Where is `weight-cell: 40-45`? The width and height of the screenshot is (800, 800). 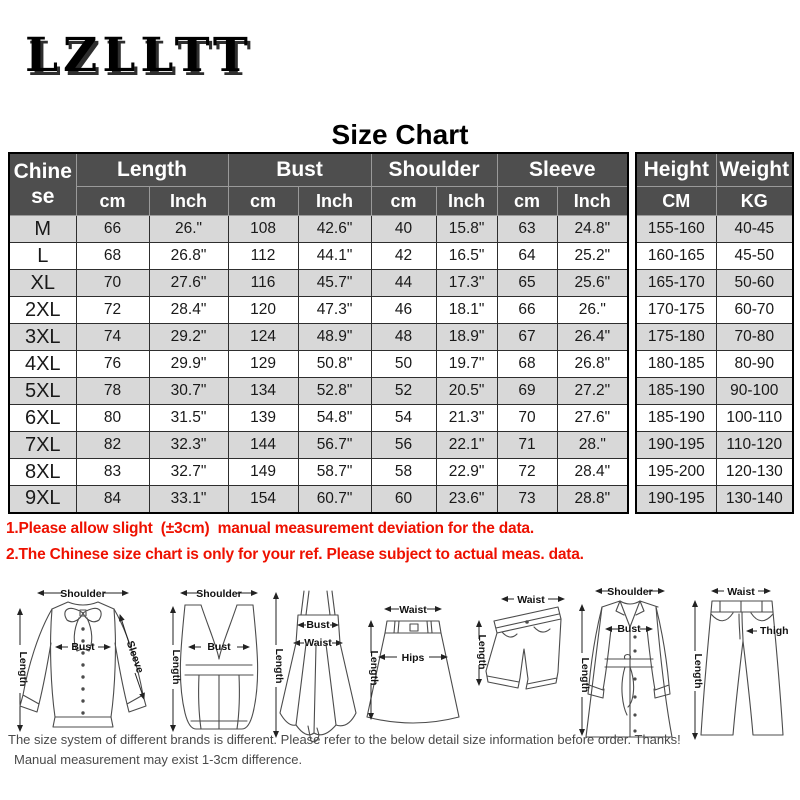
weight-cell: 40-45 is located at coordinates (754, 229).